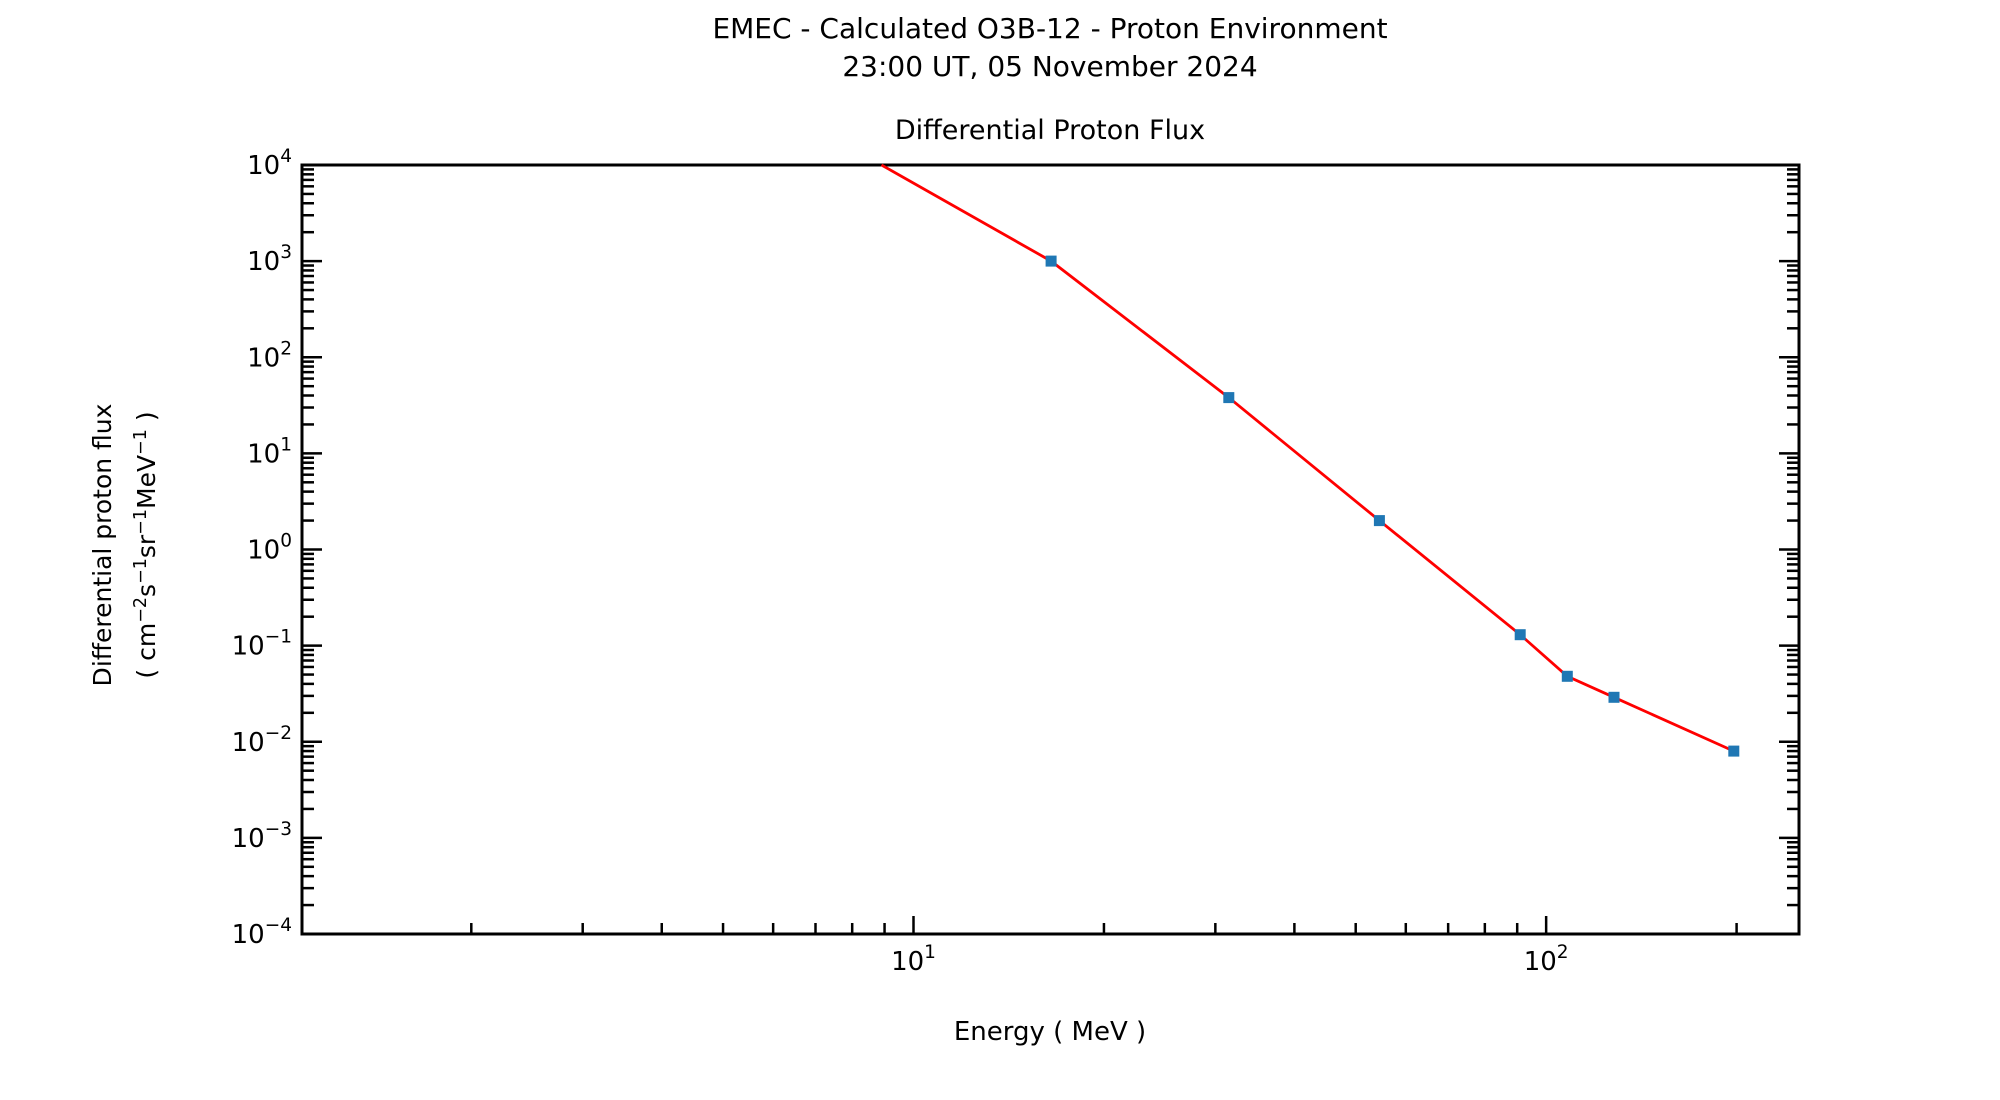 The width and height of the screenshot is (2000, 1100). Describe the element at coordinates (1049, 66) in the screenshot. I see `figure-title-line2: 23:00 UT, 05 November 2024` at that location.